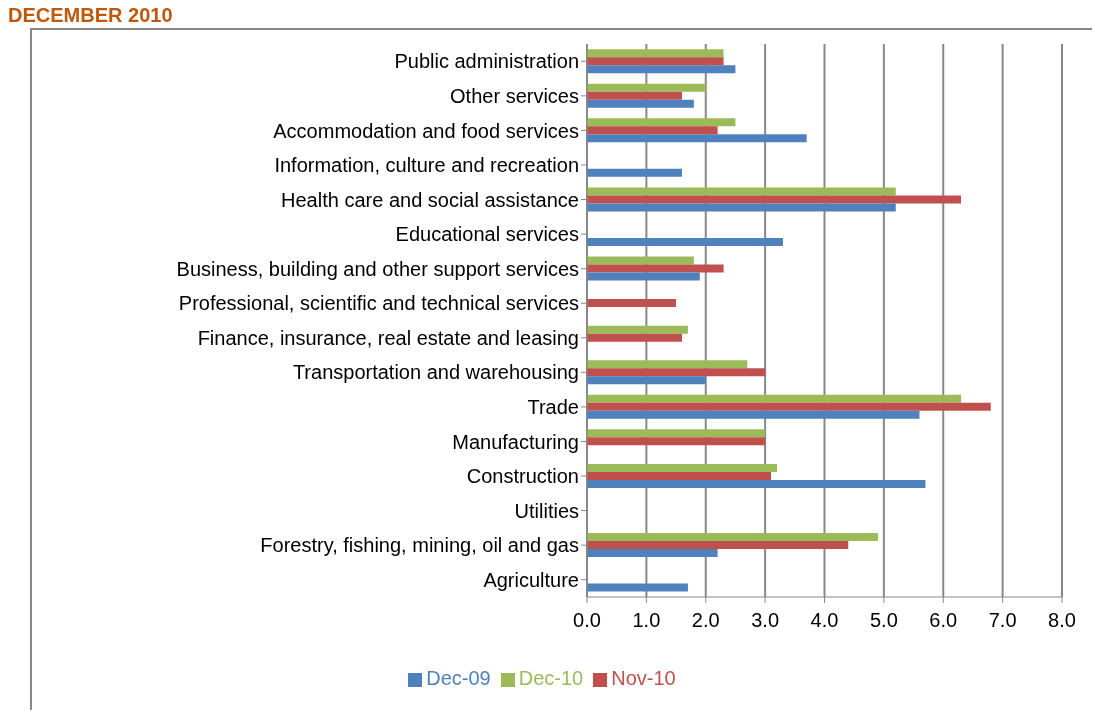 Image resolution: width=1095 pixels, height=715 pixels. What do you see at coordinates (426, 165) in the screenshot?
I see `y-tick-label: Information, culture and recreation` at bounding box center [426, 165].